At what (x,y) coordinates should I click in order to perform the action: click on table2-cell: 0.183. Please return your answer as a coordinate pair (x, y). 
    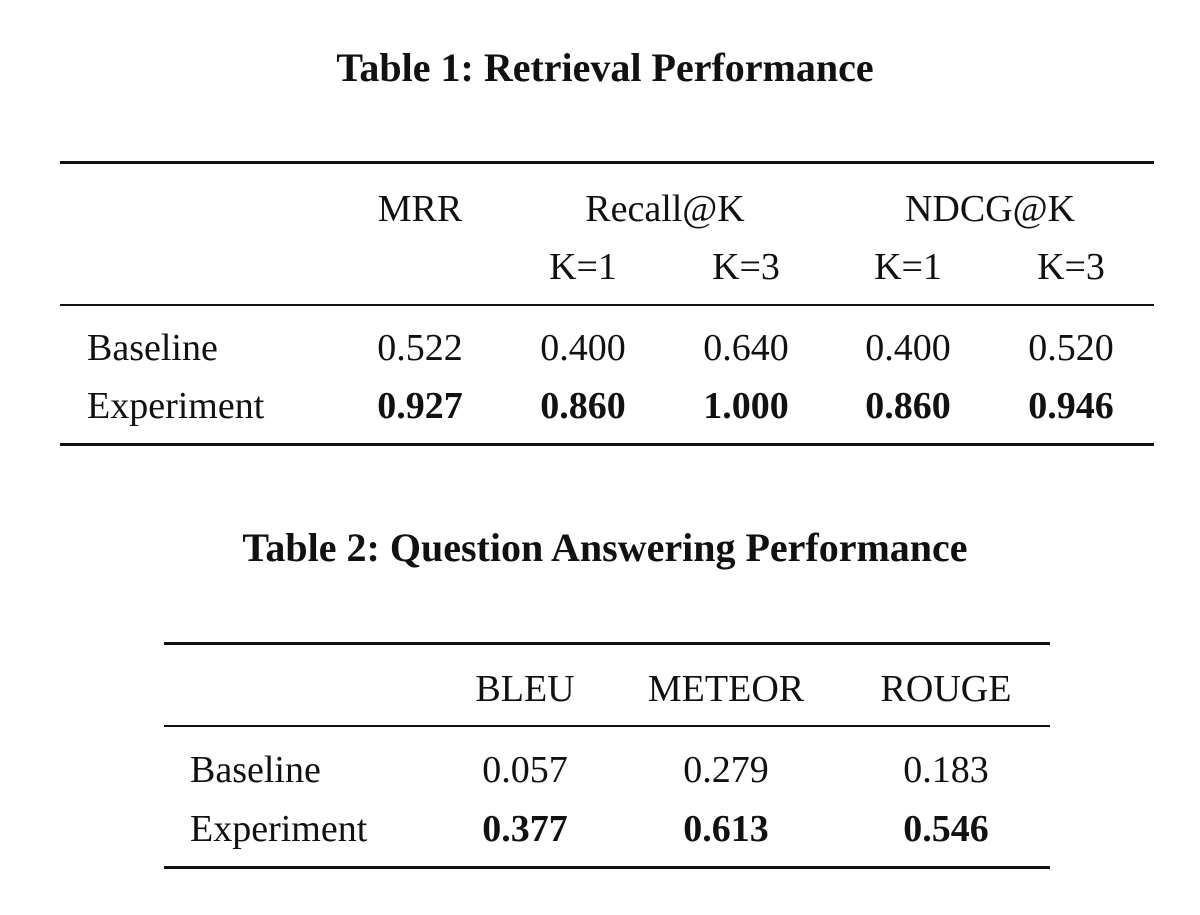
    Looking at the image, I should click on (946, 770).